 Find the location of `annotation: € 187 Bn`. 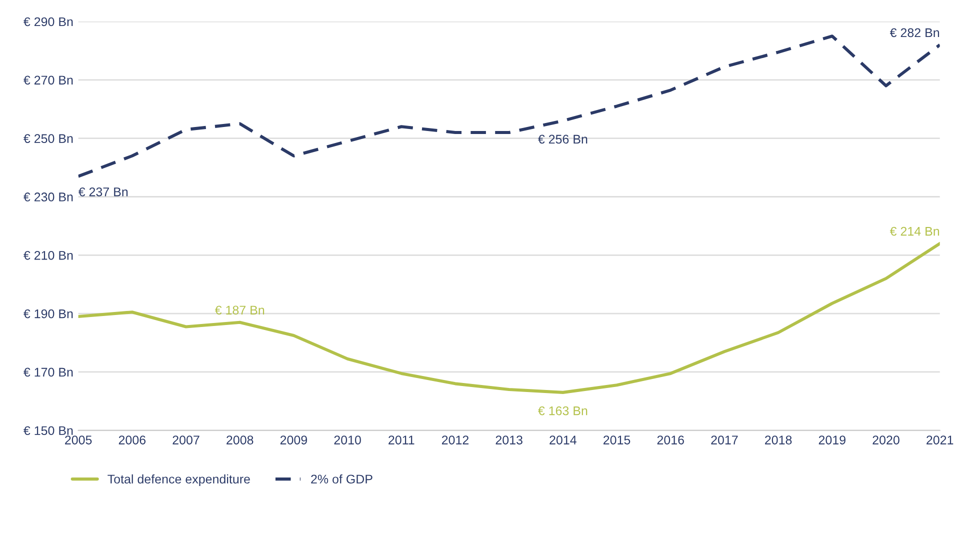

annotation: € 187 Bn is located at coordinates (239, 310).